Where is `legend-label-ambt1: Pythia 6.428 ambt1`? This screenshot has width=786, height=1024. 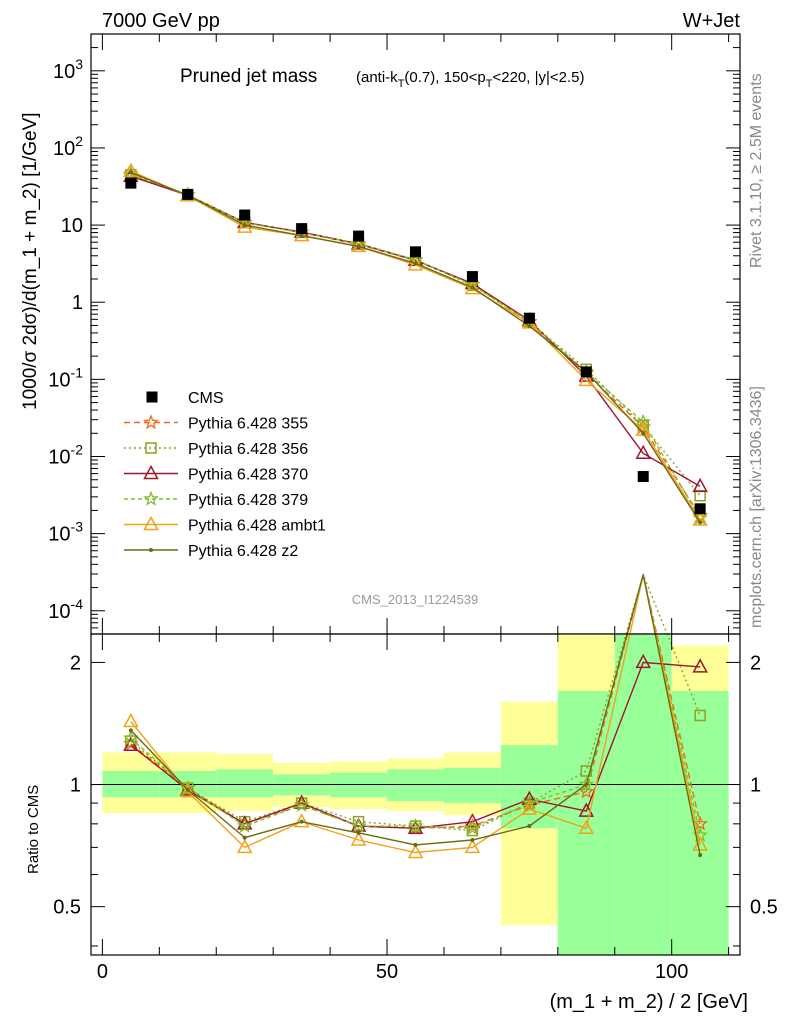 legend-label-ambt1: Pythia 6.428 ambt1 is located at coordinates (257, 526).